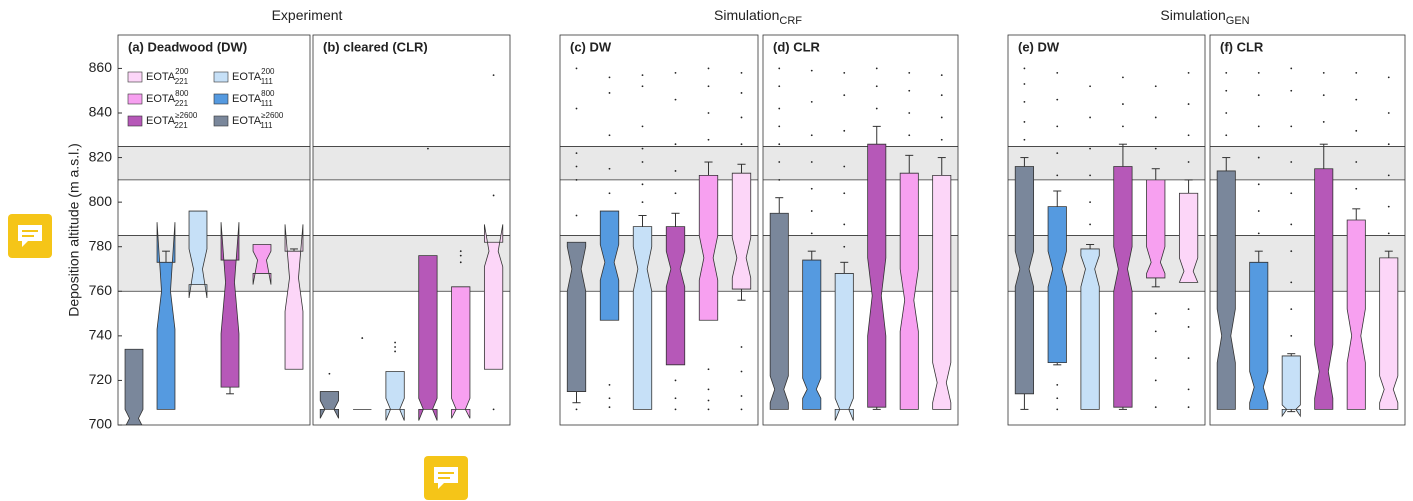 The image size is (1413, 501). What do you see at coordinates (797, 46) in the screenshot?
I see `panel-title: (d) CLR` at bounding box center [797, 46].